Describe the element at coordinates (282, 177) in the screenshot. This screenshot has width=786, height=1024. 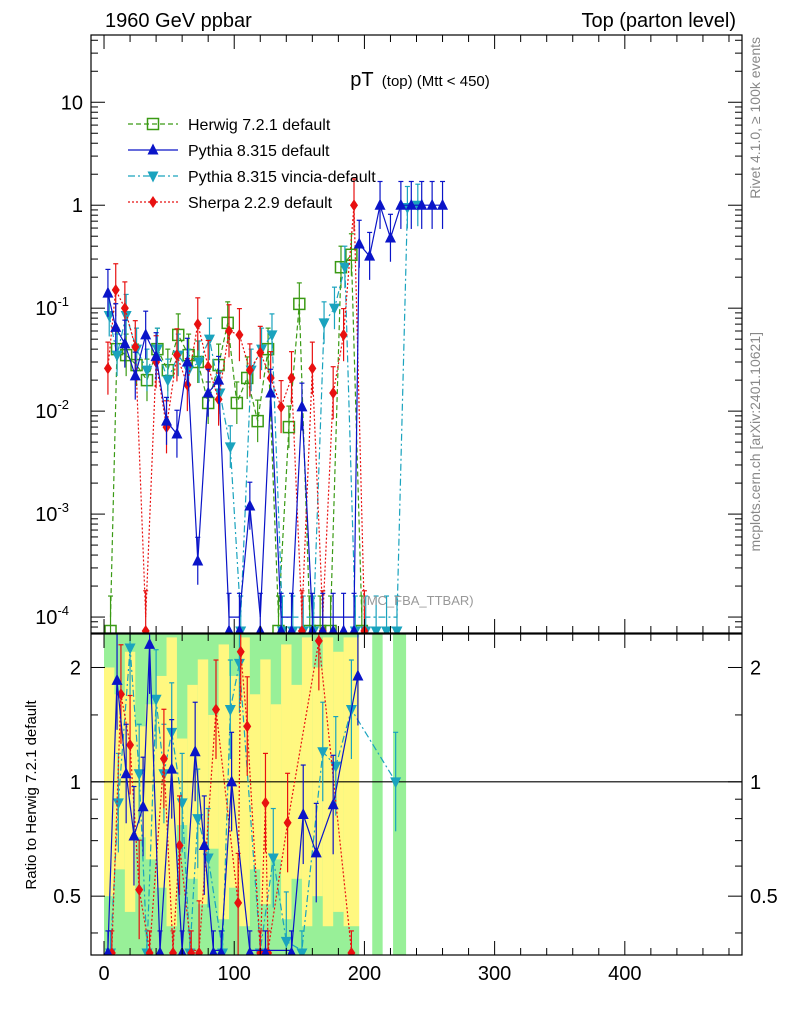
I see `legend-label-vincia: Pythia 8.315 vincia-default` at that location.